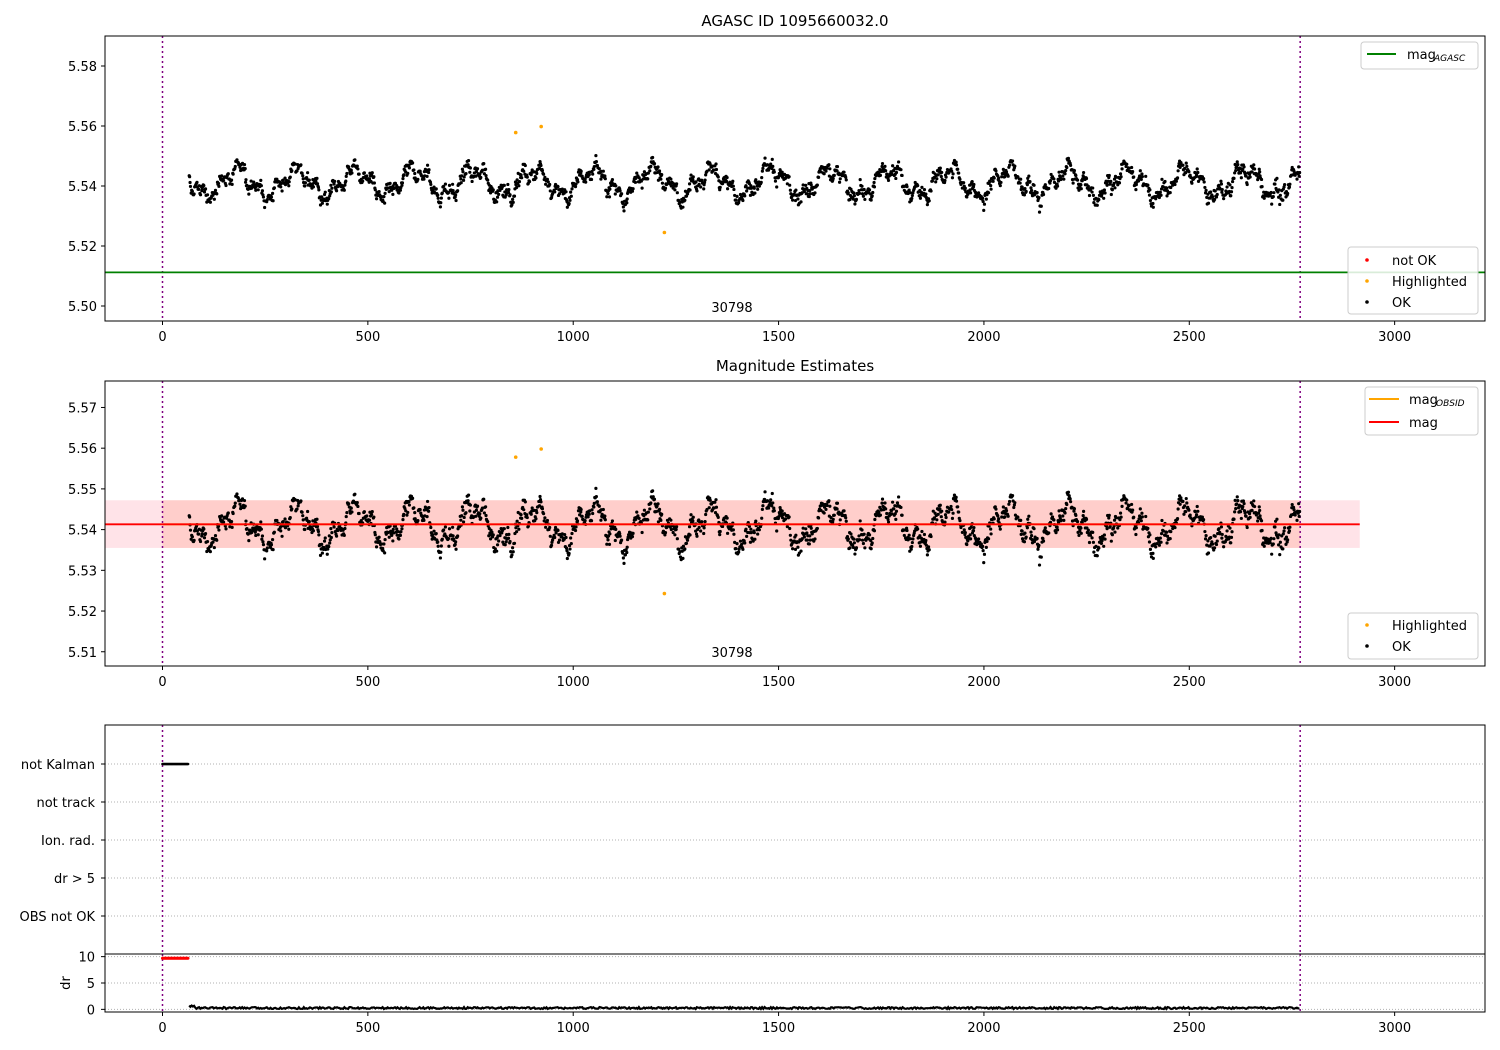 The height and width of the screenshot is (1050, 1500). Describe the element at coordinates (1394, 337) in the screenshot. I see `agasc-x-tick-label: 3000` at that location.